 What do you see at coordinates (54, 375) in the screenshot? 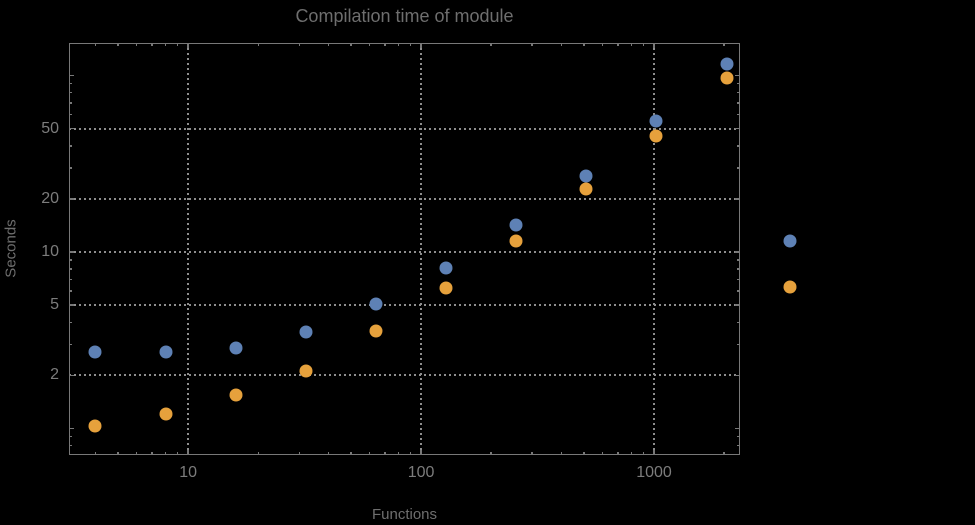
I see `y-tick-label: 2` at bounding box center [54, 375].